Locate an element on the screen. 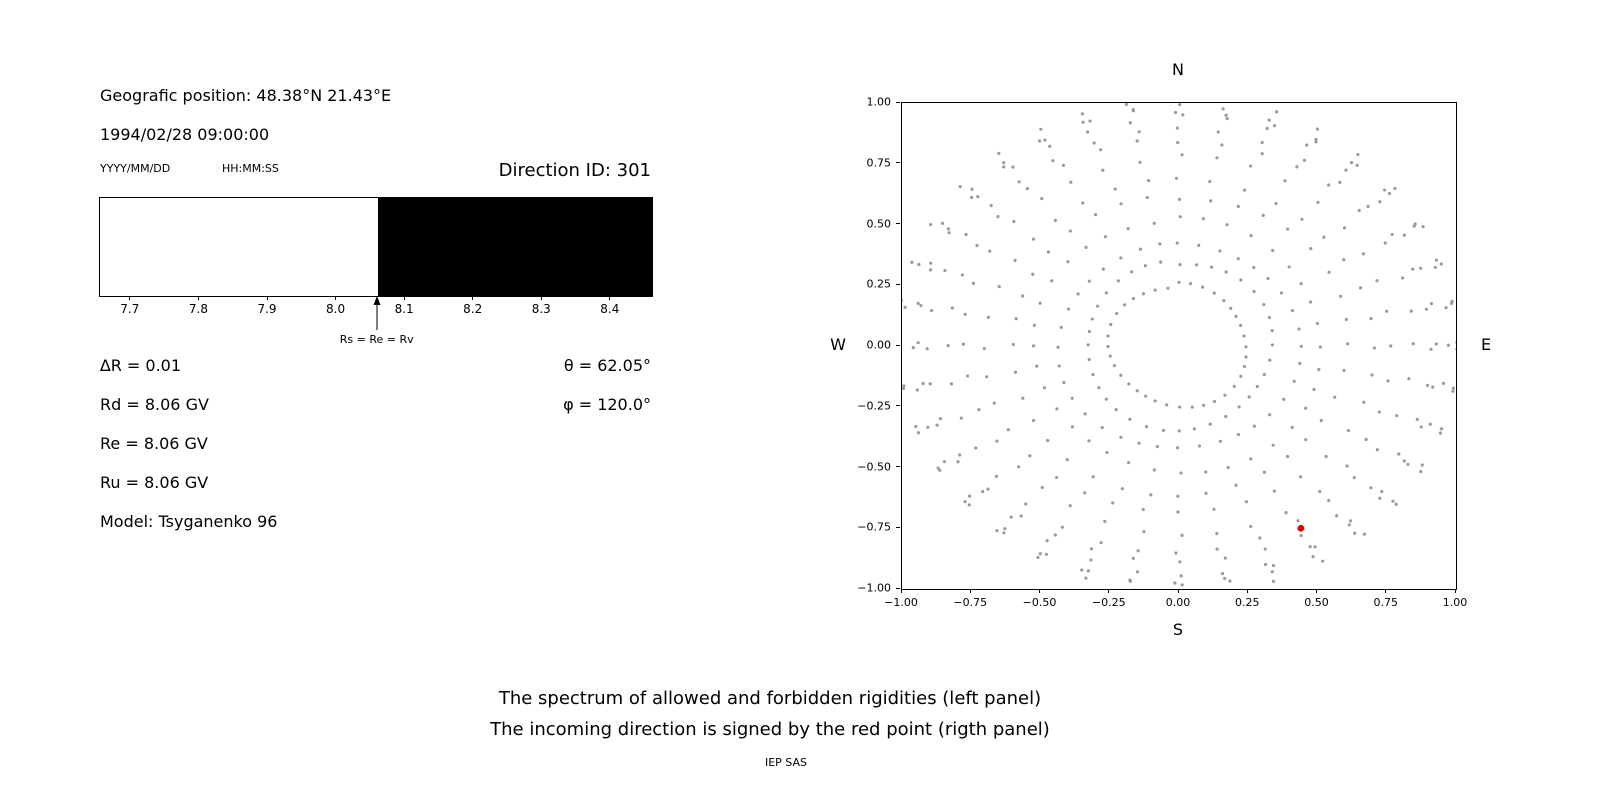  y-tick-mark is located at coordinates (898, 102).